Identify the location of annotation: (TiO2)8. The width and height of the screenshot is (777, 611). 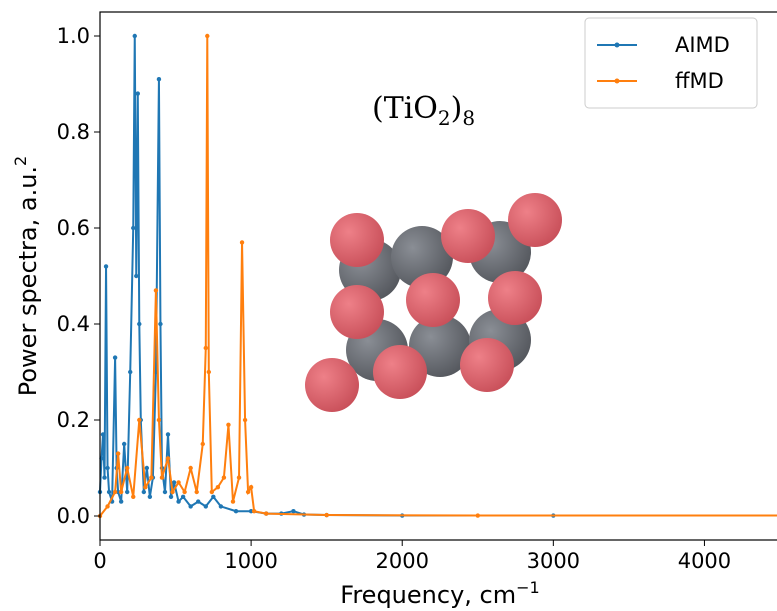
(423, 110).